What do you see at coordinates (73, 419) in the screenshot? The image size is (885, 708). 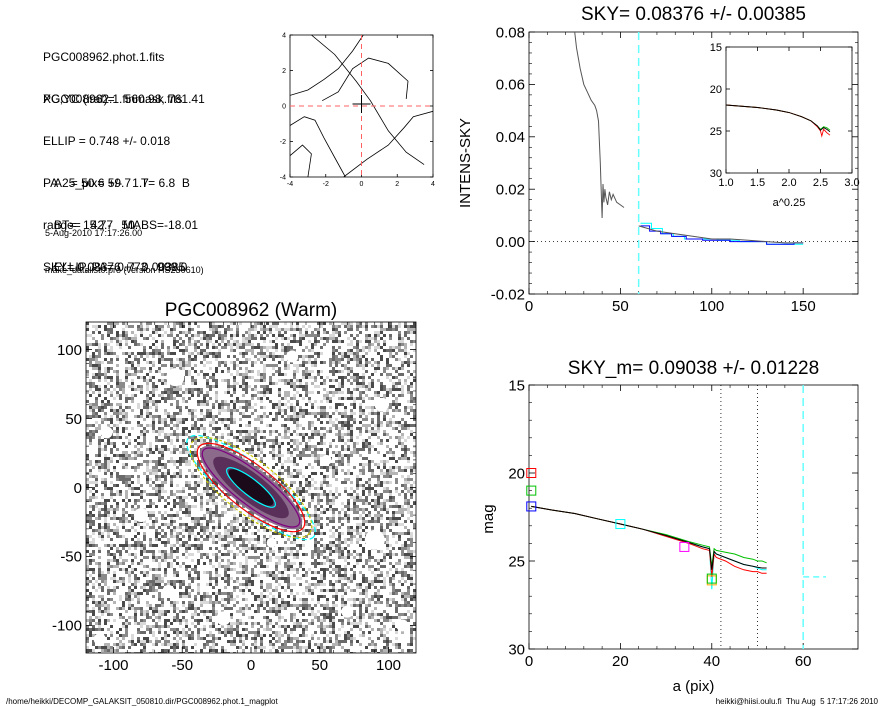 I see `y-tick-label: 50` at bounding box center [73, 419].